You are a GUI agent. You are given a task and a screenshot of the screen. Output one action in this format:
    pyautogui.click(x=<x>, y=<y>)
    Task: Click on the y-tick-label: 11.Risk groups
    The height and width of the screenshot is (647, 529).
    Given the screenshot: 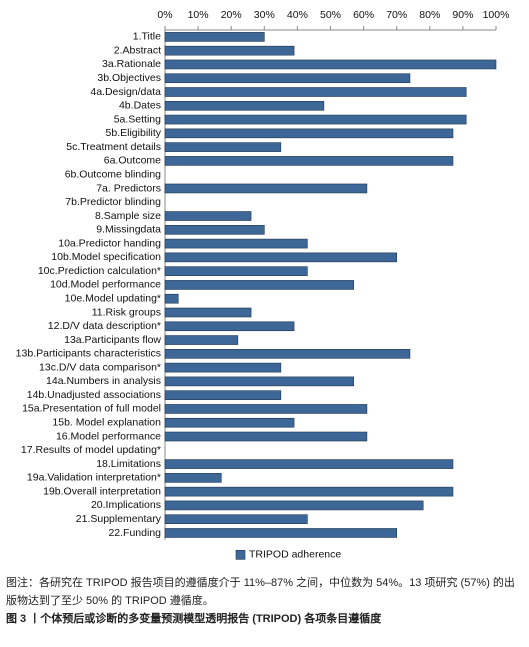 What is the action you would take?
    pyautogui.click(x=126, y=312)
    